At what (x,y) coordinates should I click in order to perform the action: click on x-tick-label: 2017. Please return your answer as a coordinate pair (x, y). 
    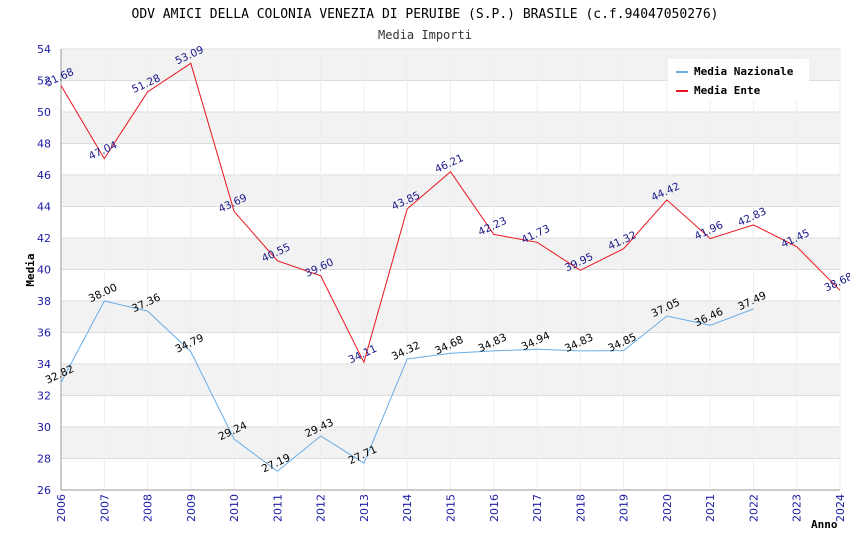
    Looking at the image, I should click on (537, 508).